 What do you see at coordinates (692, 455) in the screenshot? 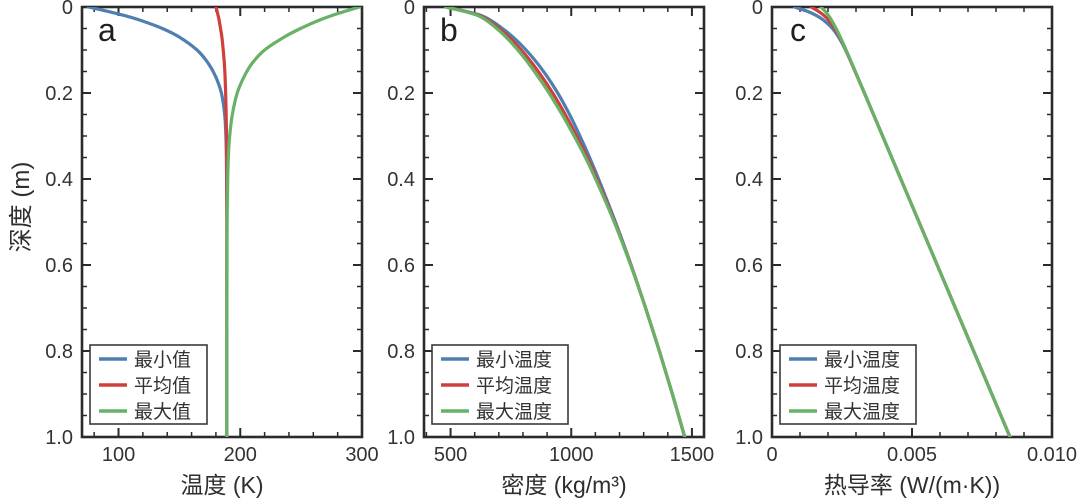
I see `svg-text: 1500` at bounding box center [692, 455].